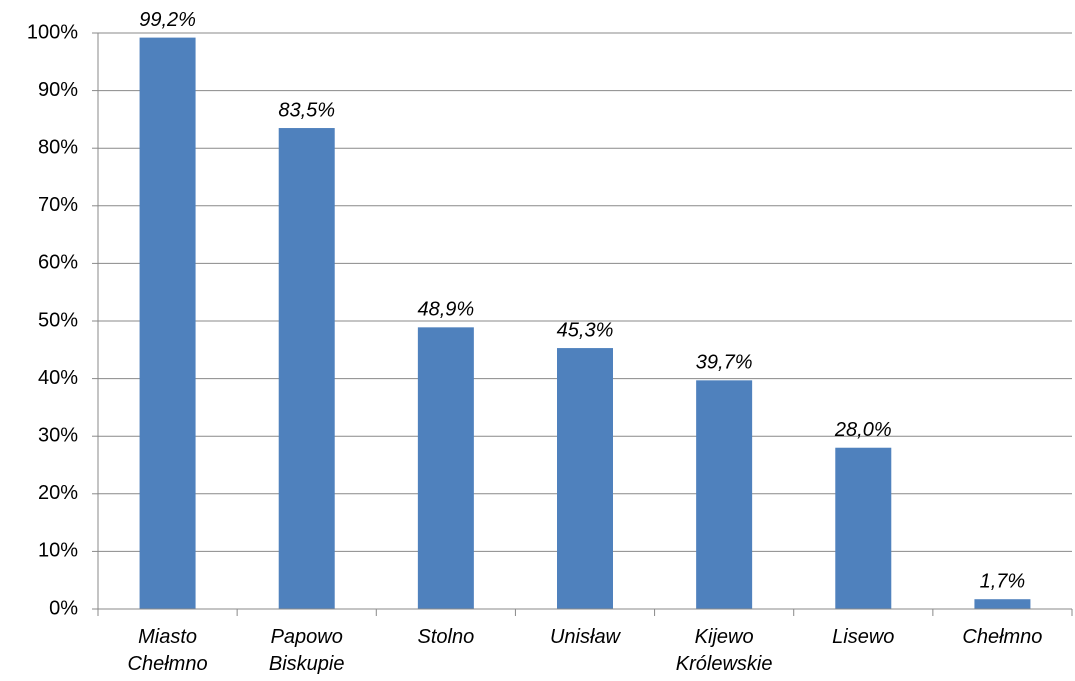  I want to click on value-label: 45,3%, so click(585, 330).